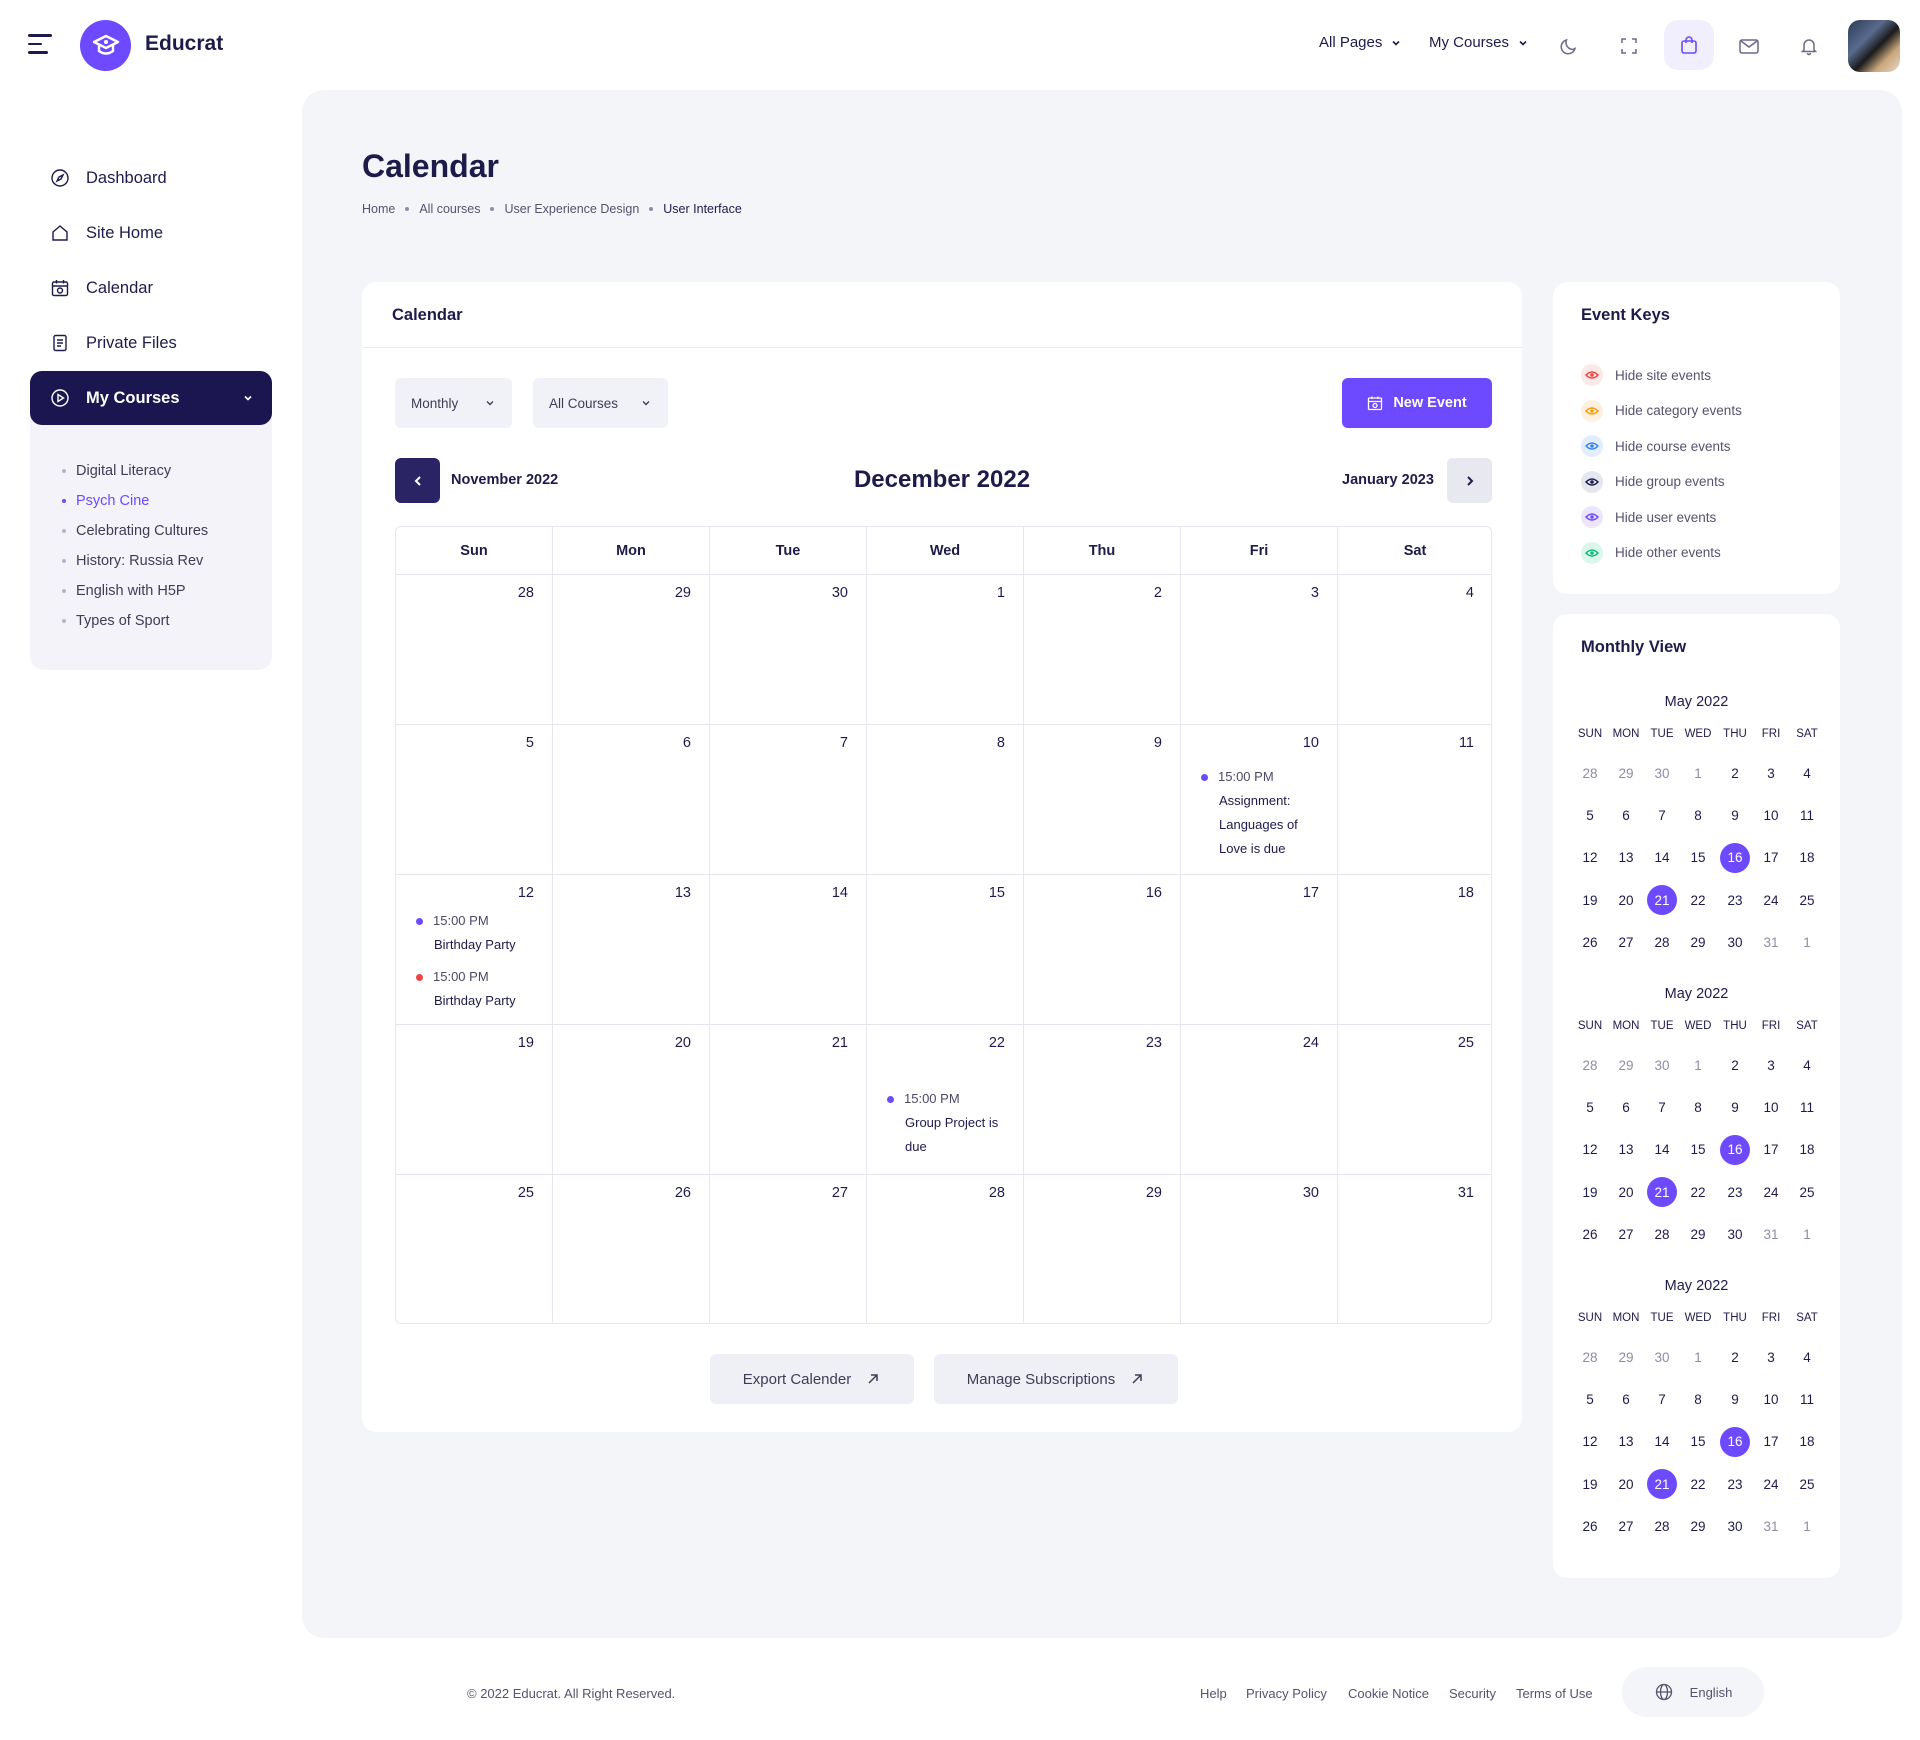 The width and height of the screenshot is (1920, 1740). I want to click on day-cell: 17, so click(1259, 950).